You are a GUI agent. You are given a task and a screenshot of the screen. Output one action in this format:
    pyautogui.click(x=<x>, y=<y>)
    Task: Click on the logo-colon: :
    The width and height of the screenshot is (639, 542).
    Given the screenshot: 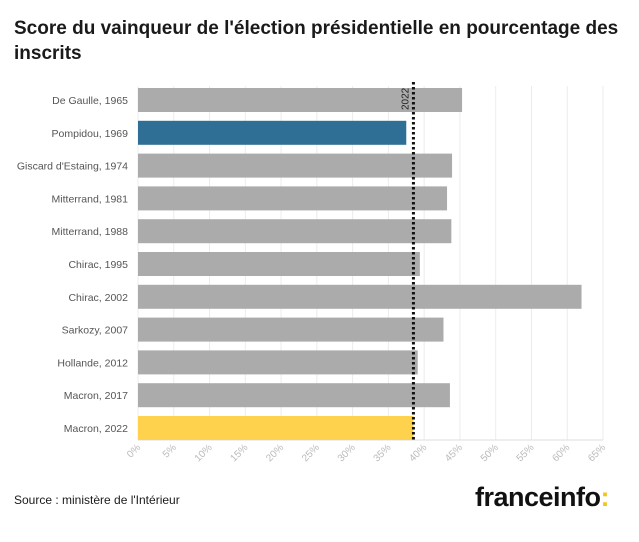 What is the action you would take?
    pyautogui.click(x=605, y=497)
    